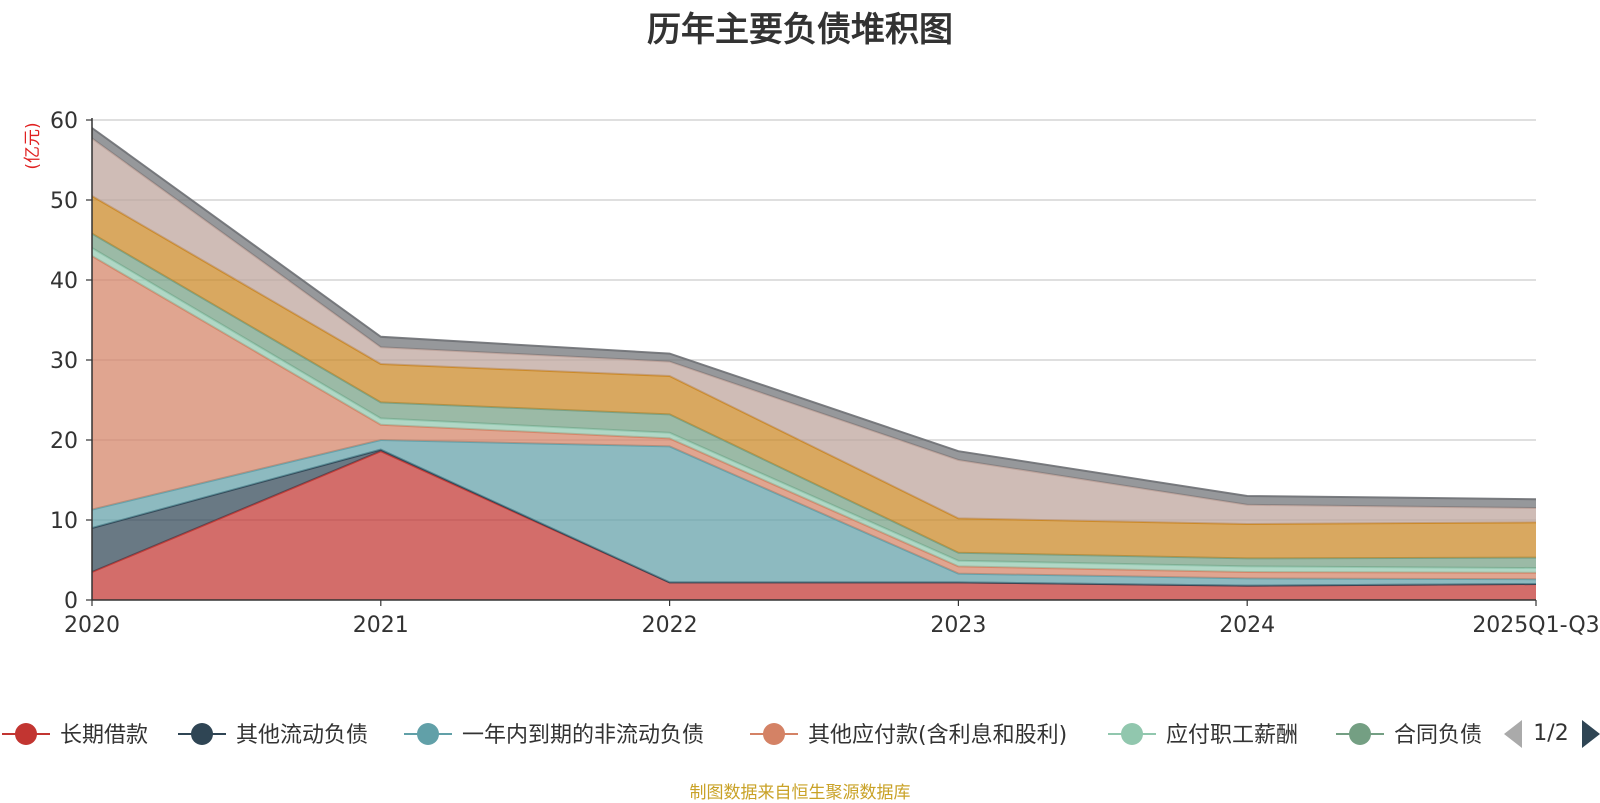 This screenshot has width=1600, height=803. What do you see at coordinates (1591, 734) in the screenshot?
I see `triangle-right-icon` at bounding box center [1591, 734].